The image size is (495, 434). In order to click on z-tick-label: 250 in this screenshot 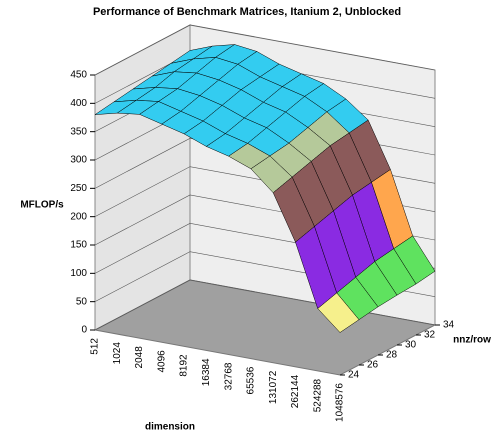, I will do `click(78, 188)`.